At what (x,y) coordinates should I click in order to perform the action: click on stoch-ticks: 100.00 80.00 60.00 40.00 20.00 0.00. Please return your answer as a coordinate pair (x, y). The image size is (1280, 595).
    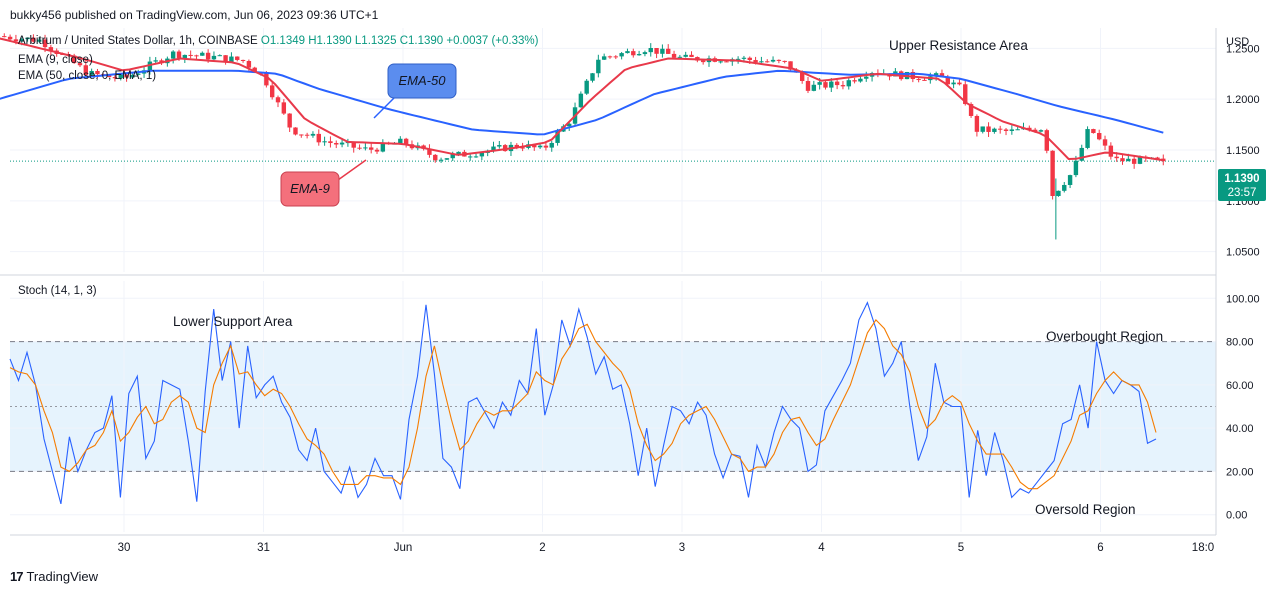
    Looking at the image, I should click on (1243, 407).